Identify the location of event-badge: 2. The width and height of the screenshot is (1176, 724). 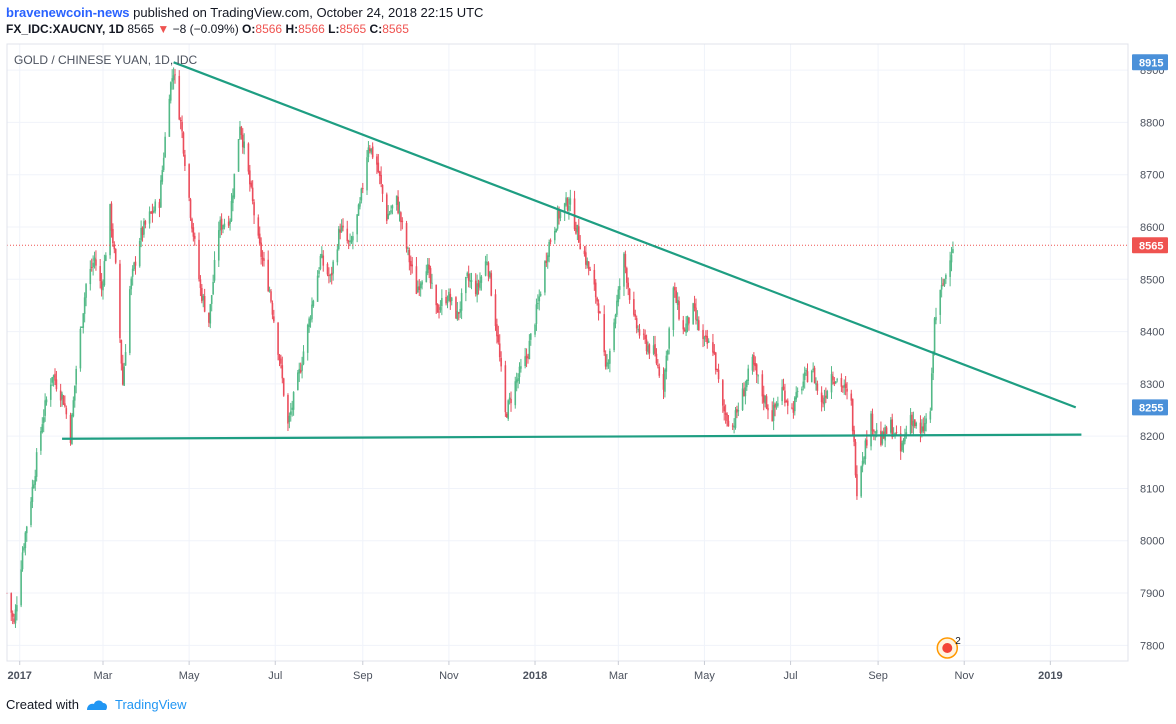
(948, 647).